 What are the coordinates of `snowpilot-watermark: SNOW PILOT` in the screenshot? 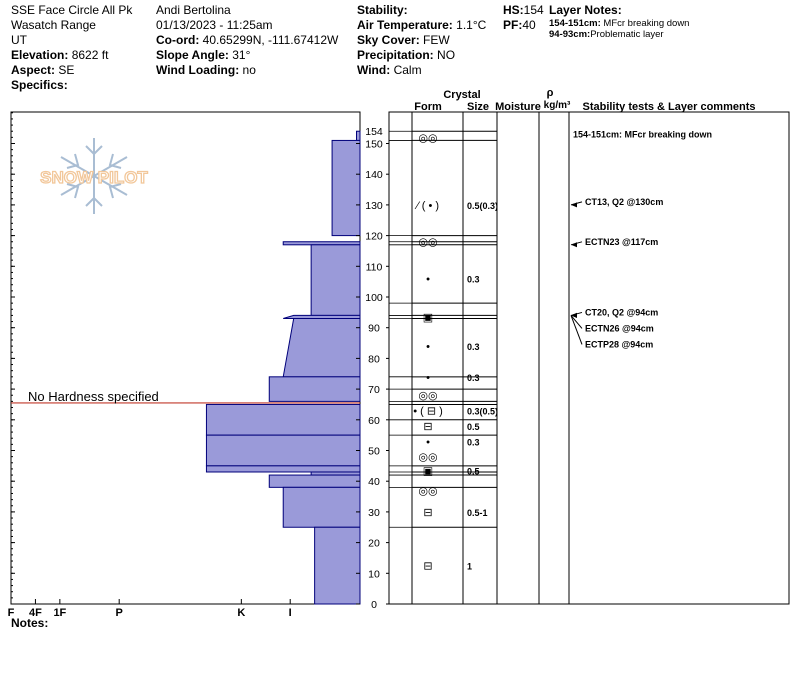 It's located at (94, 176).